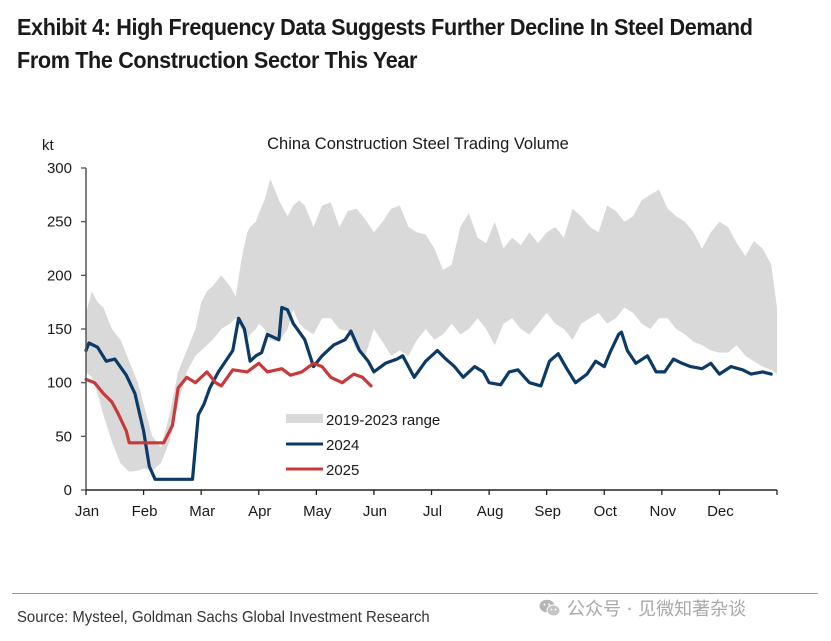 This screenshot has height=641, width=831. Describe the element at coordinates (59, 383) in the screenshot. I see `y-tick-label-100: 100` at that location.